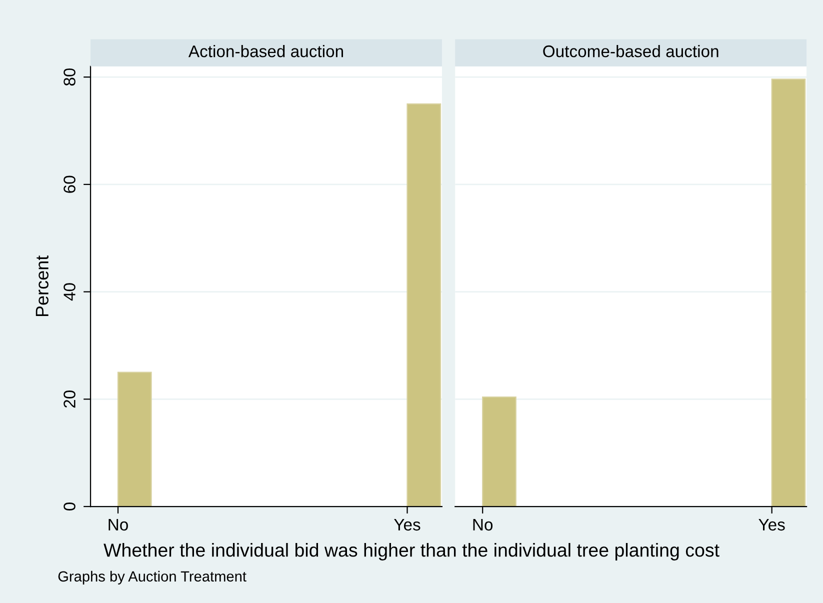  Describe the element at coordinates (630, 51) in the screenshot. I see `chart-title: Outcome-based auction` at that location.